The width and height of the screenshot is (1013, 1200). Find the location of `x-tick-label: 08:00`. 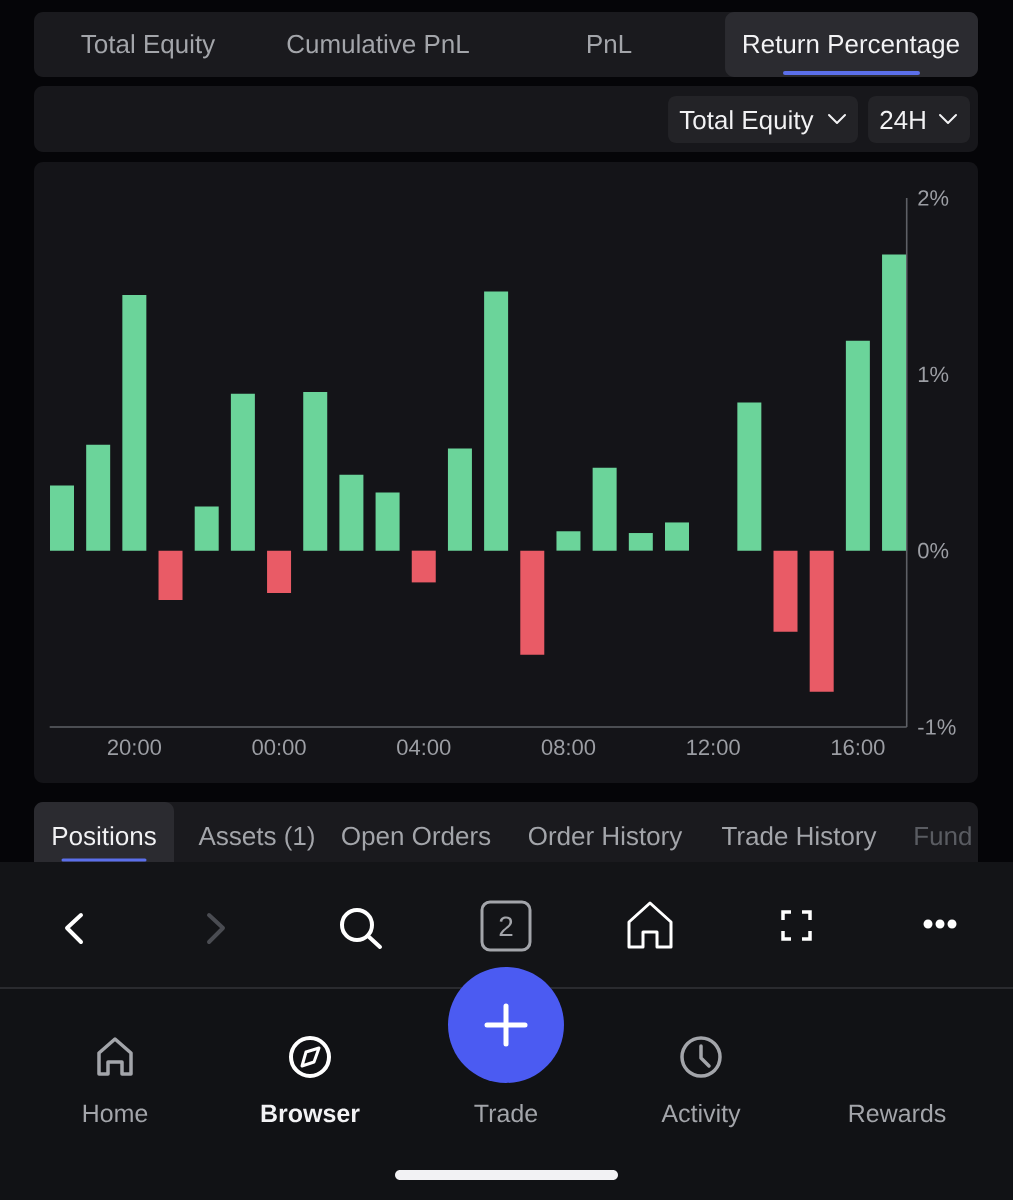

x-tick-label: 08:00 is located at coordinates (568, 747).